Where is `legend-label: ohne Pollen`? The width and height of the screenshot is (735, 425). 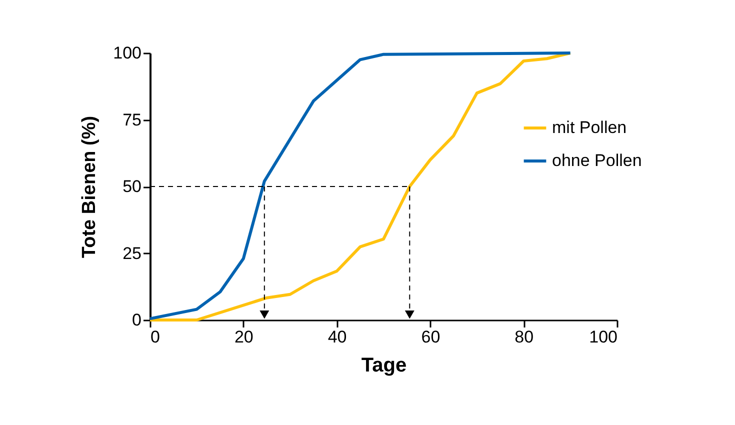 legend-label: ohne Pollen is located at coordinates (597, 160).